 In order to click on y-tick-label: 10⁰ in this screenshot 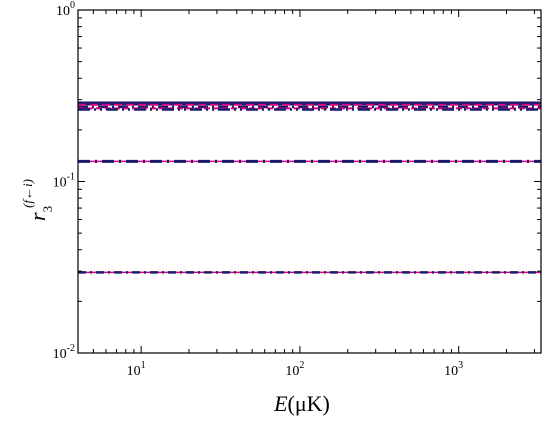, I will do `click(65, 9)`.